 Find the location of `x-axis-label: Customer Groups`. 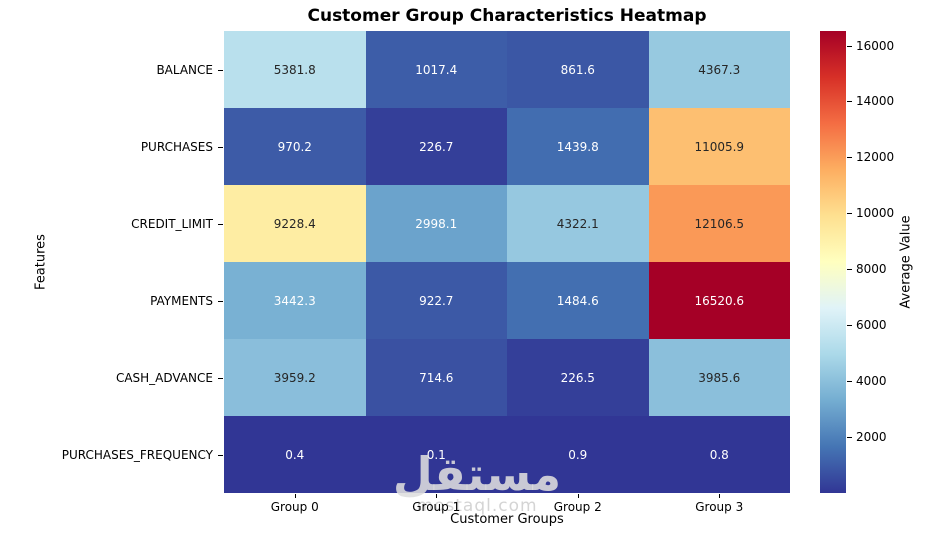

x-axis-label: Customer Groups is located at coordinates (507, 519).